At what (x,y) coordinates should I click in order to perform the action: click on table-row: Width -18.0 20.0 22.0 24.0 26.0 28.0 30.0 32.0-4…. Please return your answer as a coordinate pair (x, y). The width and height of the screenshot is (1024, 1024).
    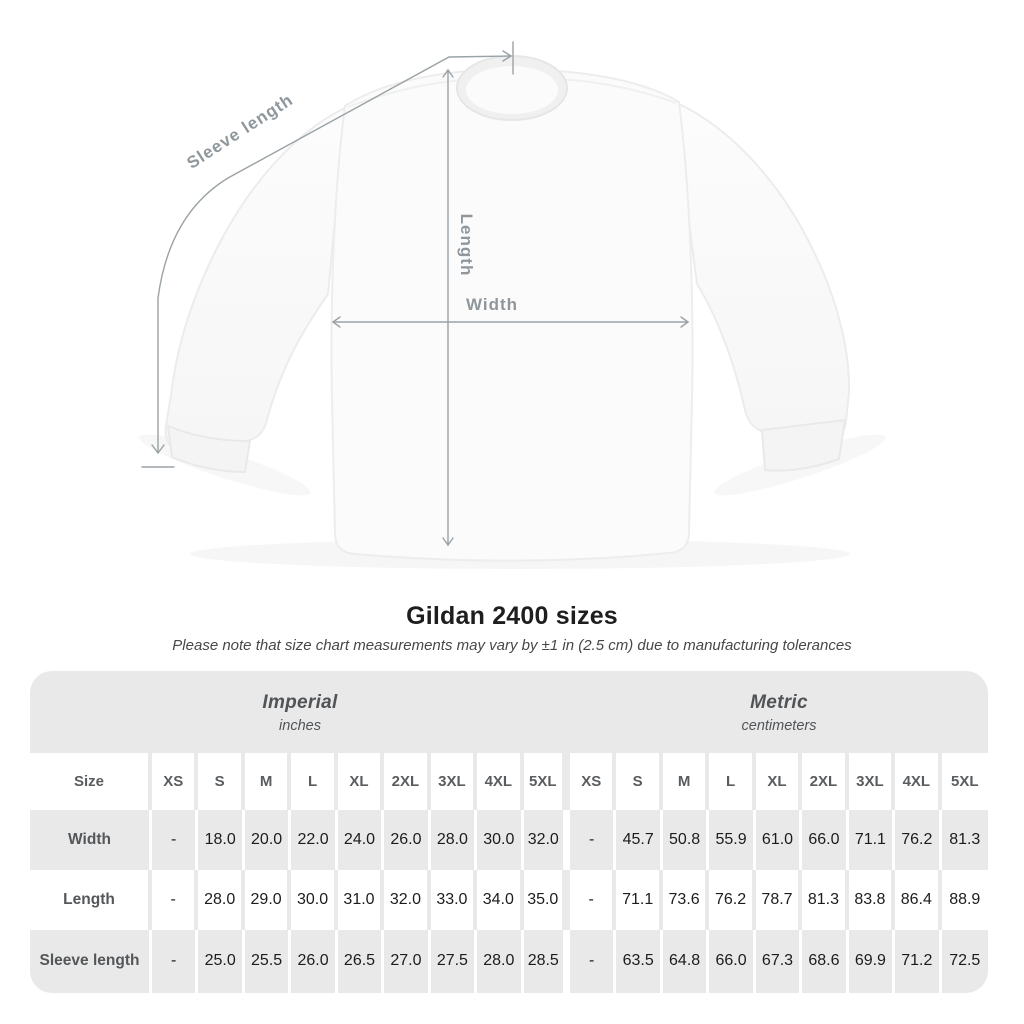
    Looking at the image, I should click on (509, 839).